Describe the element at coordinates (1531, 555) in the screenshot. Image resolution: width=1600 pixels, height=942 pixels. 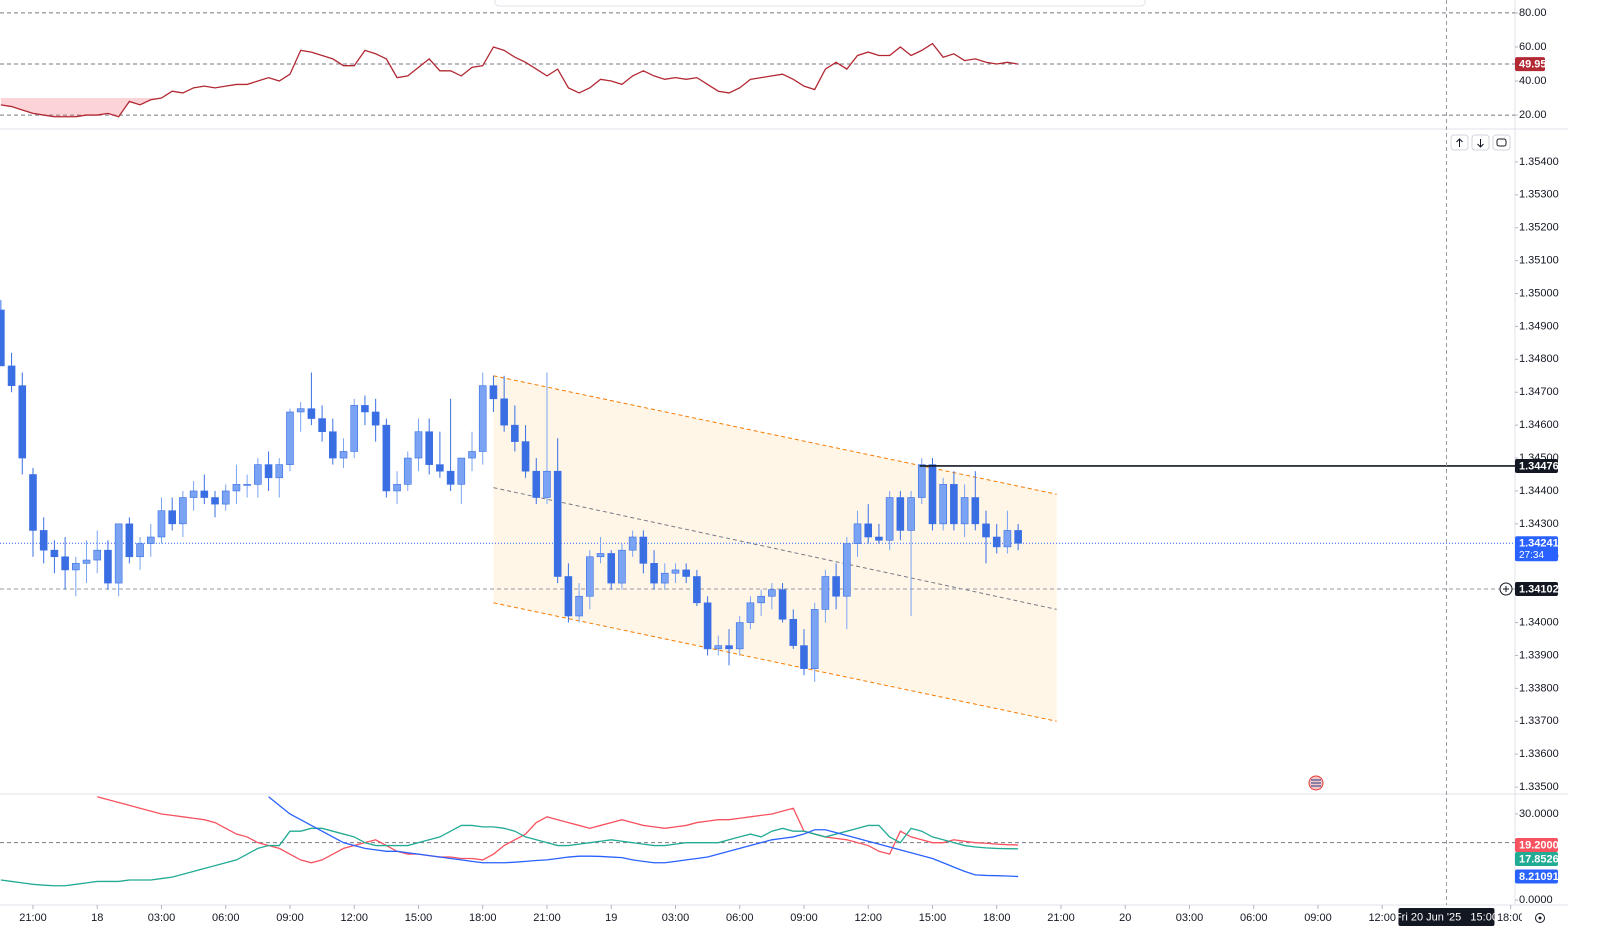
I see `countdown-label: 27:34` at that location.